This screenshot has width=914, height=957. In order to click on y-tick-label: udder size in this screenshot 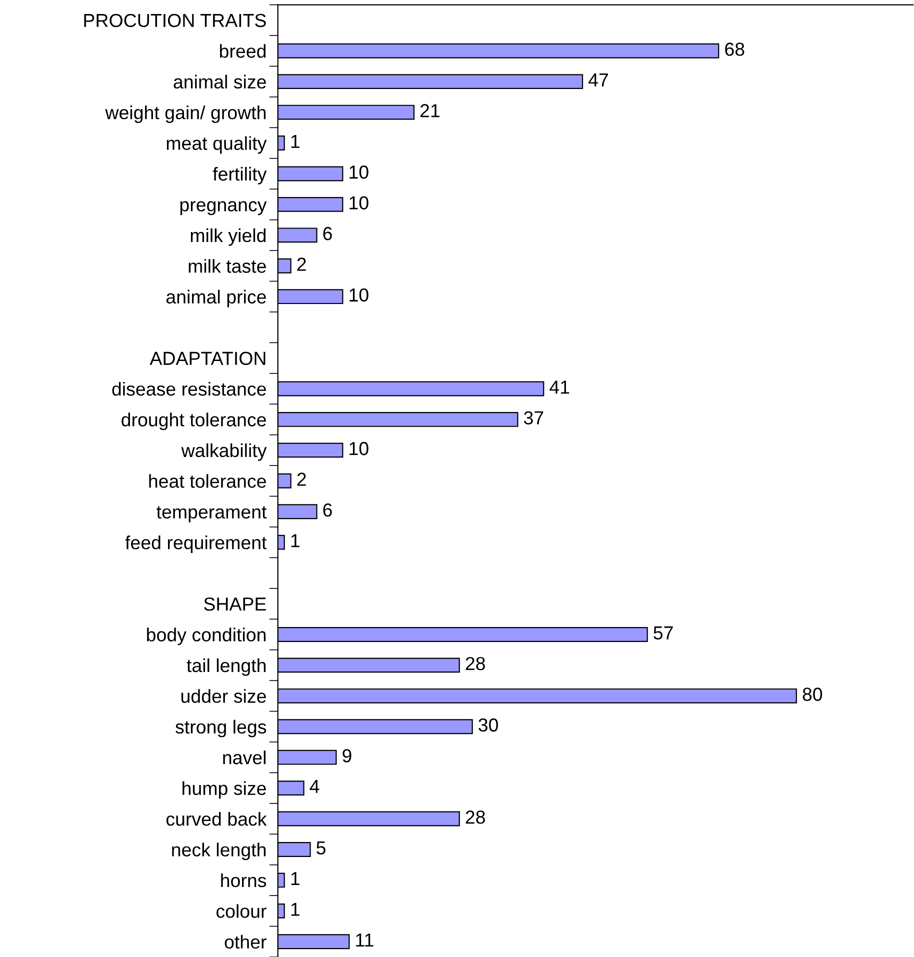, I will do `click(223, 696)`.